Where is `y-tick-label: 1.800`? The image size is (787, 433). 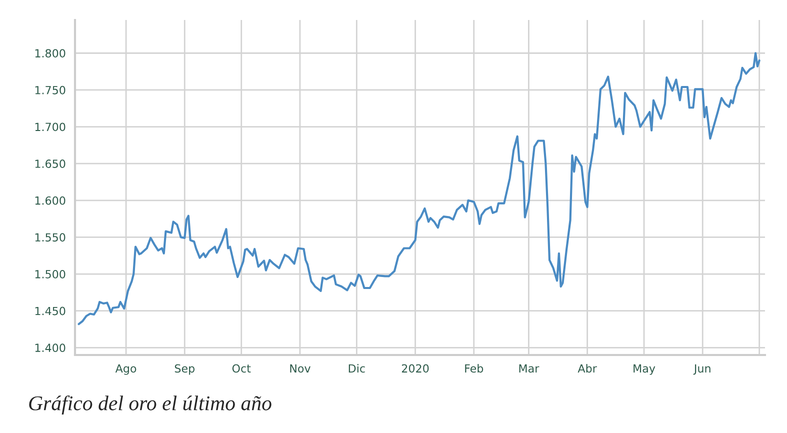 y-tick-label: 1.800 is located at coordinates (50, 53).